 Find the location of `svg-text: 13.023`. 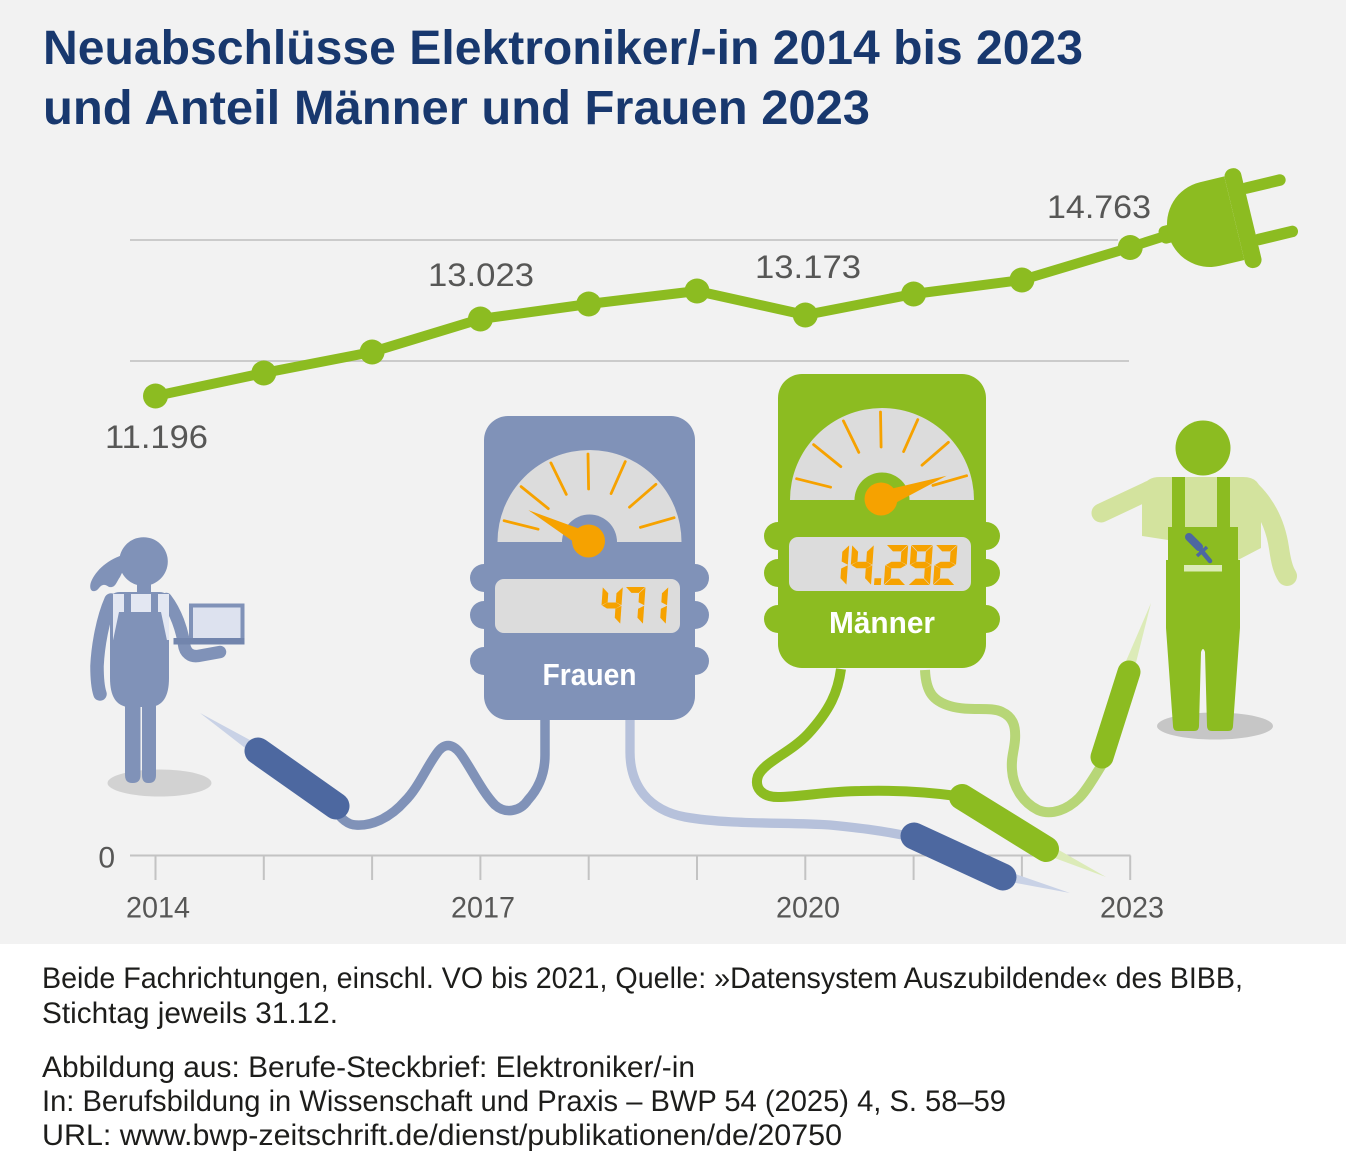

svg-text: 13.023 is located at coordinates (481, 275).